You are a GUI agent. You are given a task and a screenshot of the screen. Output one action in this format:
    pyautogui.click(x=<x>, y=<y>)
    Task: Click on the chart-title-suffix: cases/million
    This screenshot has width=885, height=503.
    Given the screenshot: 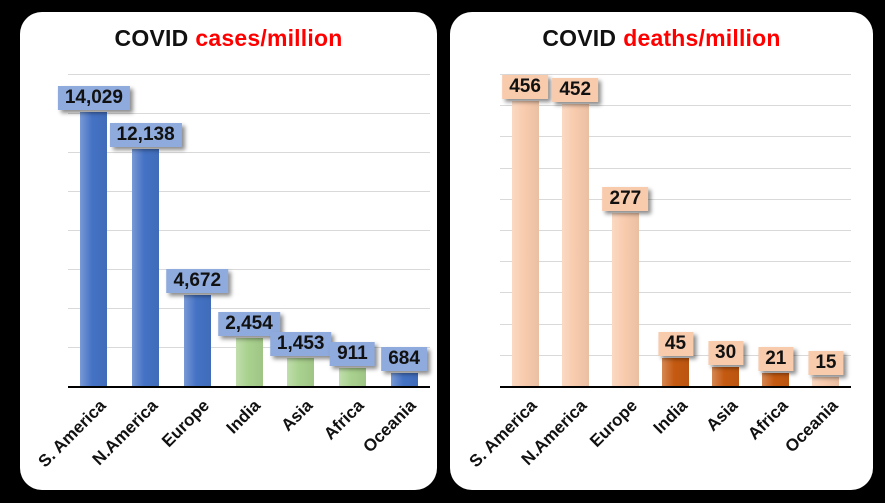 What is the action you would take?
    pyautogui.click(x=269, y=38)
    